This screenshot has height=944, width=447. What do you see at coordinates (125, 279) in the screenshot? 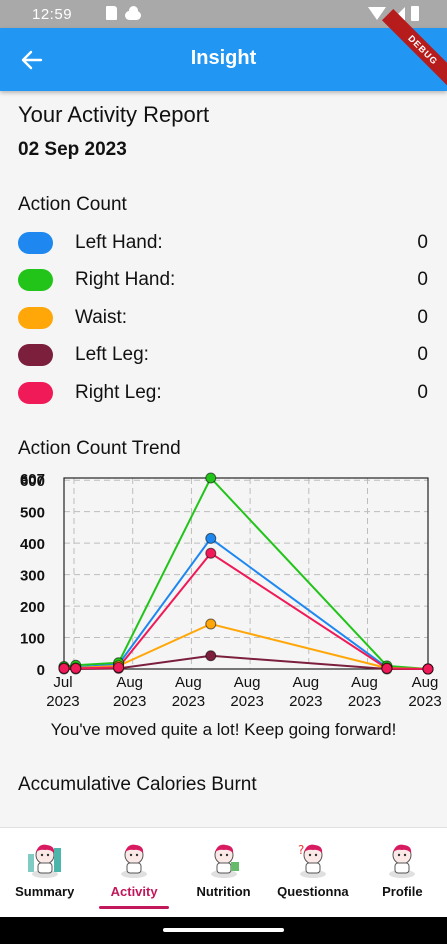
I see `action-label: Right Hand:` at bounding box center [125, 279].